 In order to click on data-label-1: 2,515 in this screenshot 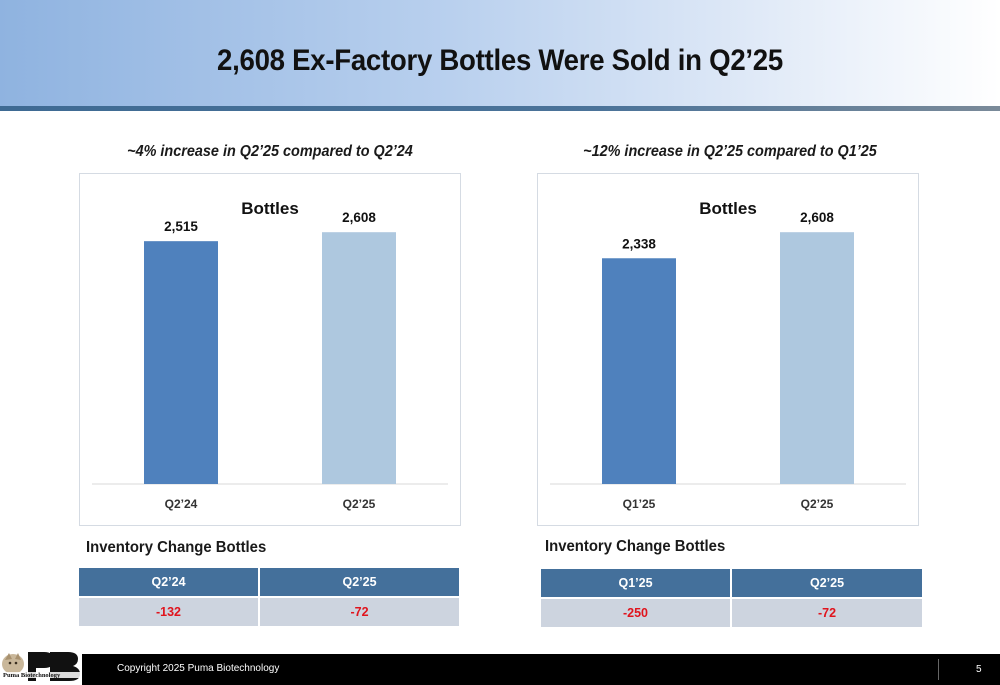, I will do `click(181, 226)`.